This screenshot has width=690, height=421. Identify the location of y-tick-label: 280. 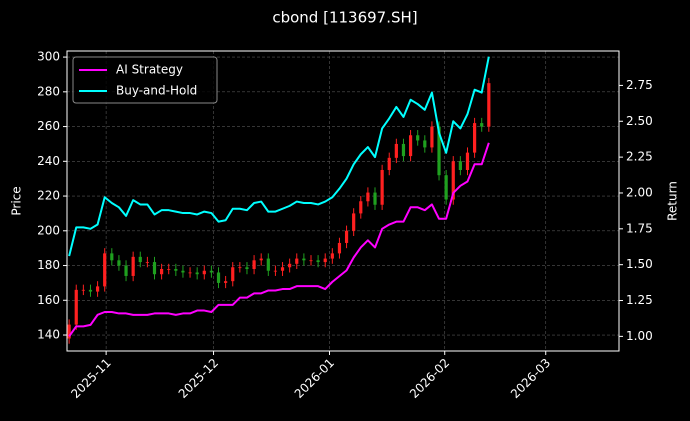
(48, 91).